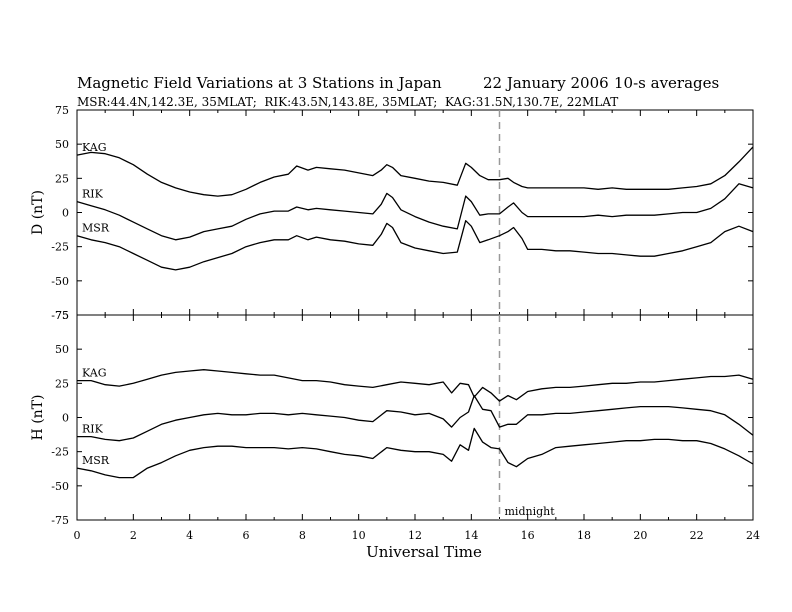 The height and width of the screenshot is (612, 792). What do you see at coordinates (697, 535) in the screenshot?
I see `x-tick-label: 22` at bounding box center [697, 535].